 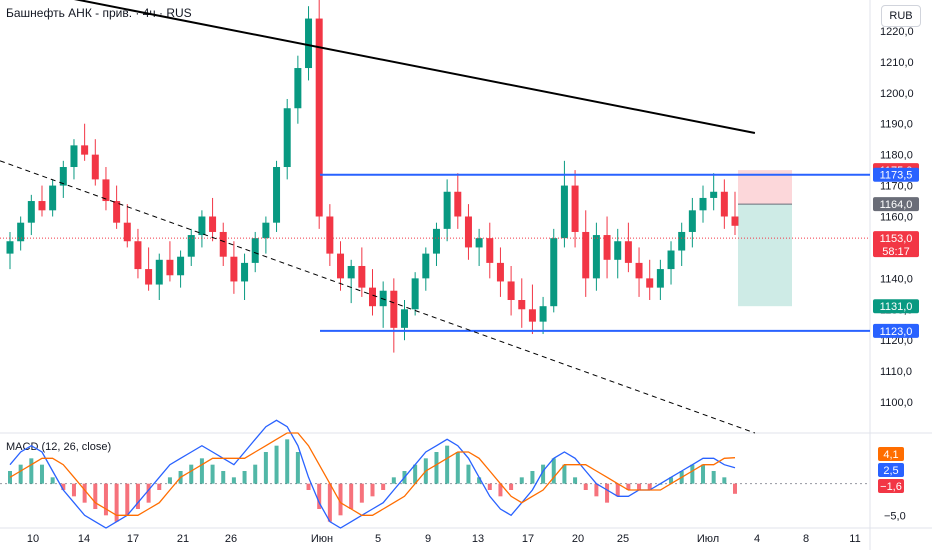 What do you see at coordinates (896, 307) in the screenshot?
I see `price-label-text: 1131,0` at bounding box center [896, 307].